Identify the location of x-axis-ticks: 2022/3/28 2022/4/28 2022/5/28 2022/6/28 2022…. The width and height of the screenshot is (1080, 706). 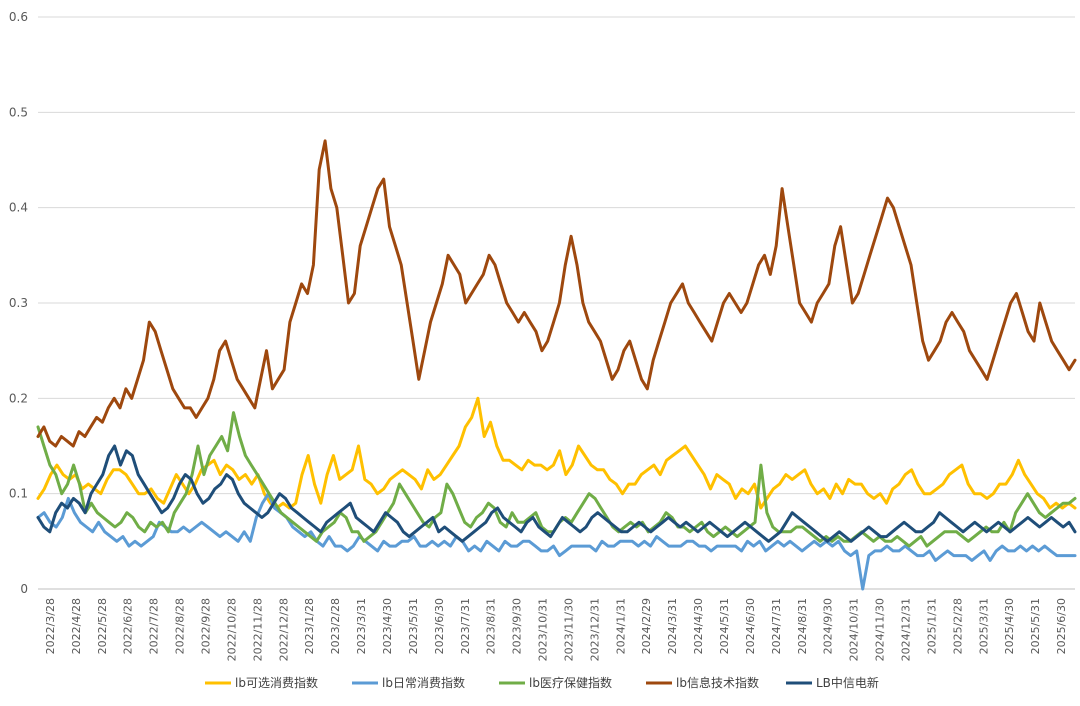
(556, 629).